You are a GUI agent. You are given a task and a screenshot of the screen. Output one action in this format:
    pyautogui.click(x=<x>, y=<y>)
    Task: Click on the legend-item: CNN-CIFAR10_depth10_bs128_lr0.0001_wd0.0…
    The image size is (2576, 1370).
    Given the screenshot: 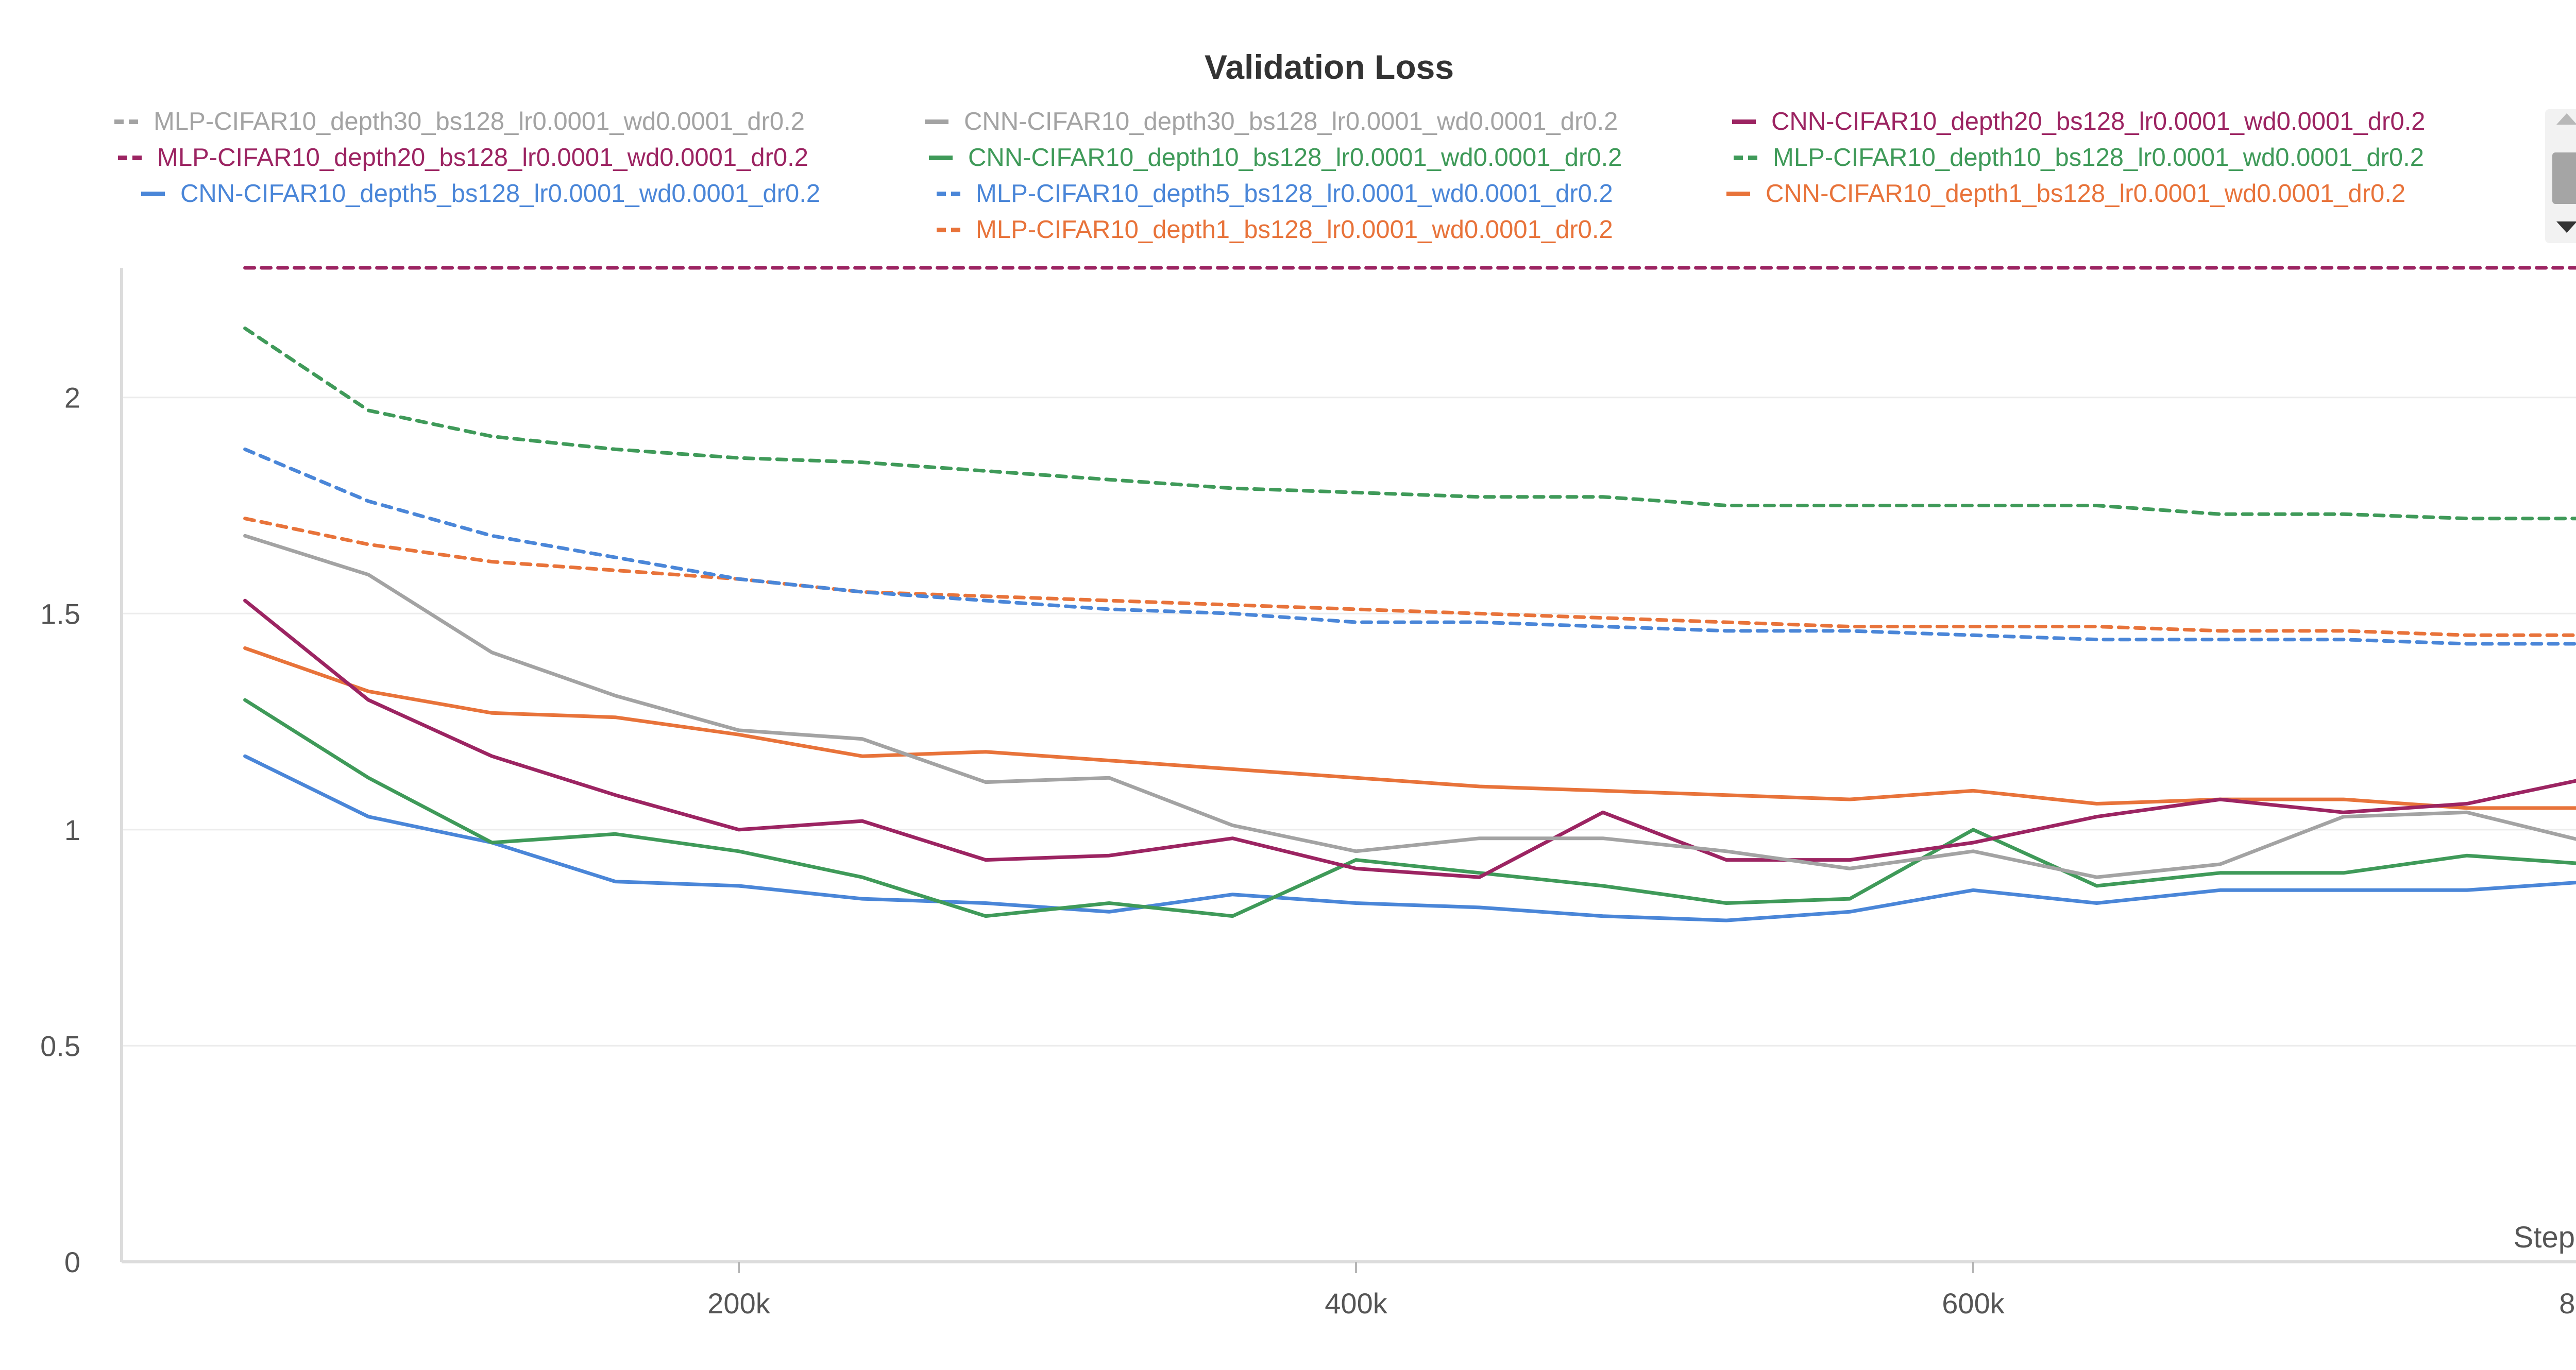 What is the action you would take?
    pyautogui.click(x=1275, y=157)
    